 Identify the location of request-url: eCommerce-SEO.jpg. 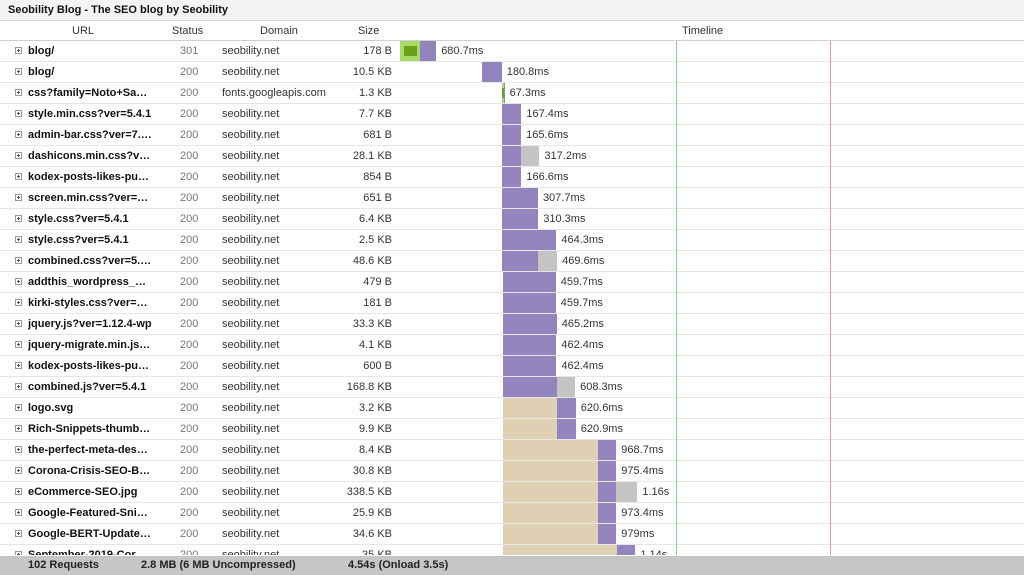
(83, 492).